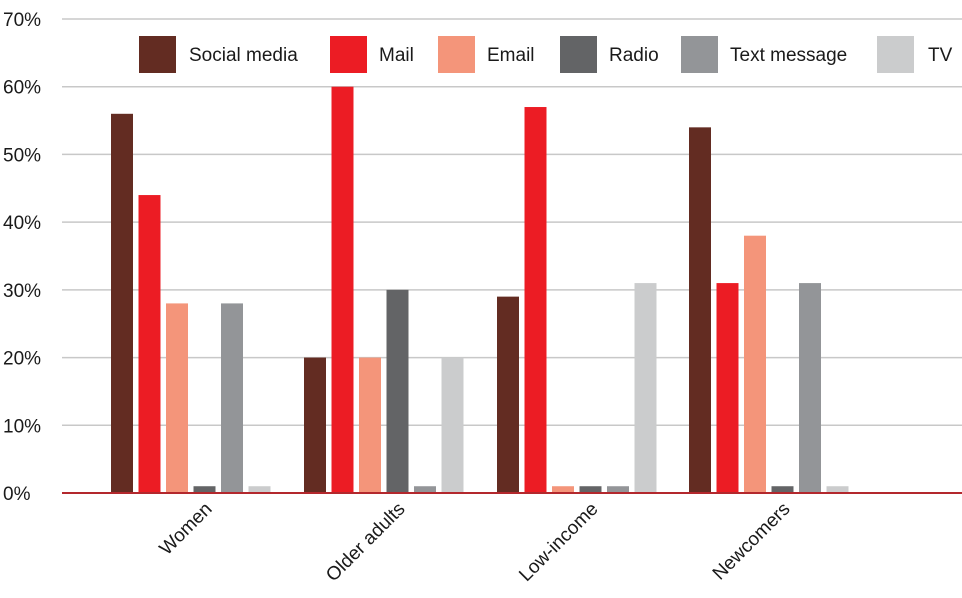 Image resolution: width=962 pixels, height=598 pixels. What do you see at coordinates (22, 88) in the screenshot?
I see `y-tick-label: 60%` at bounding box center [22, 88].